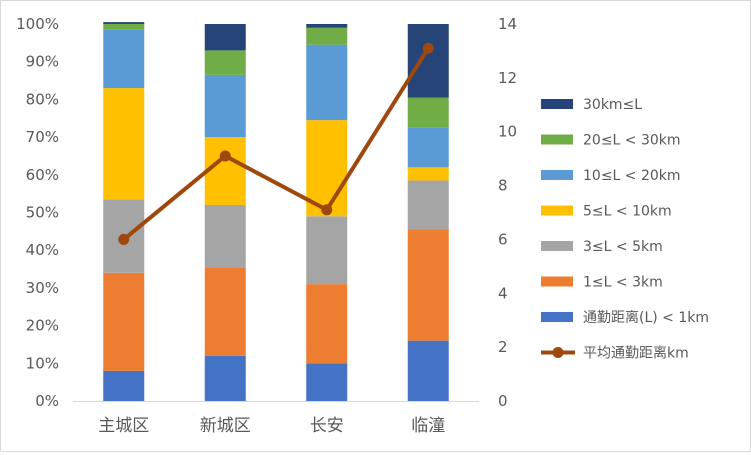 The image size is (751, 455). I want to click on left-axis-tick-label: 20%, so click(42, 326).